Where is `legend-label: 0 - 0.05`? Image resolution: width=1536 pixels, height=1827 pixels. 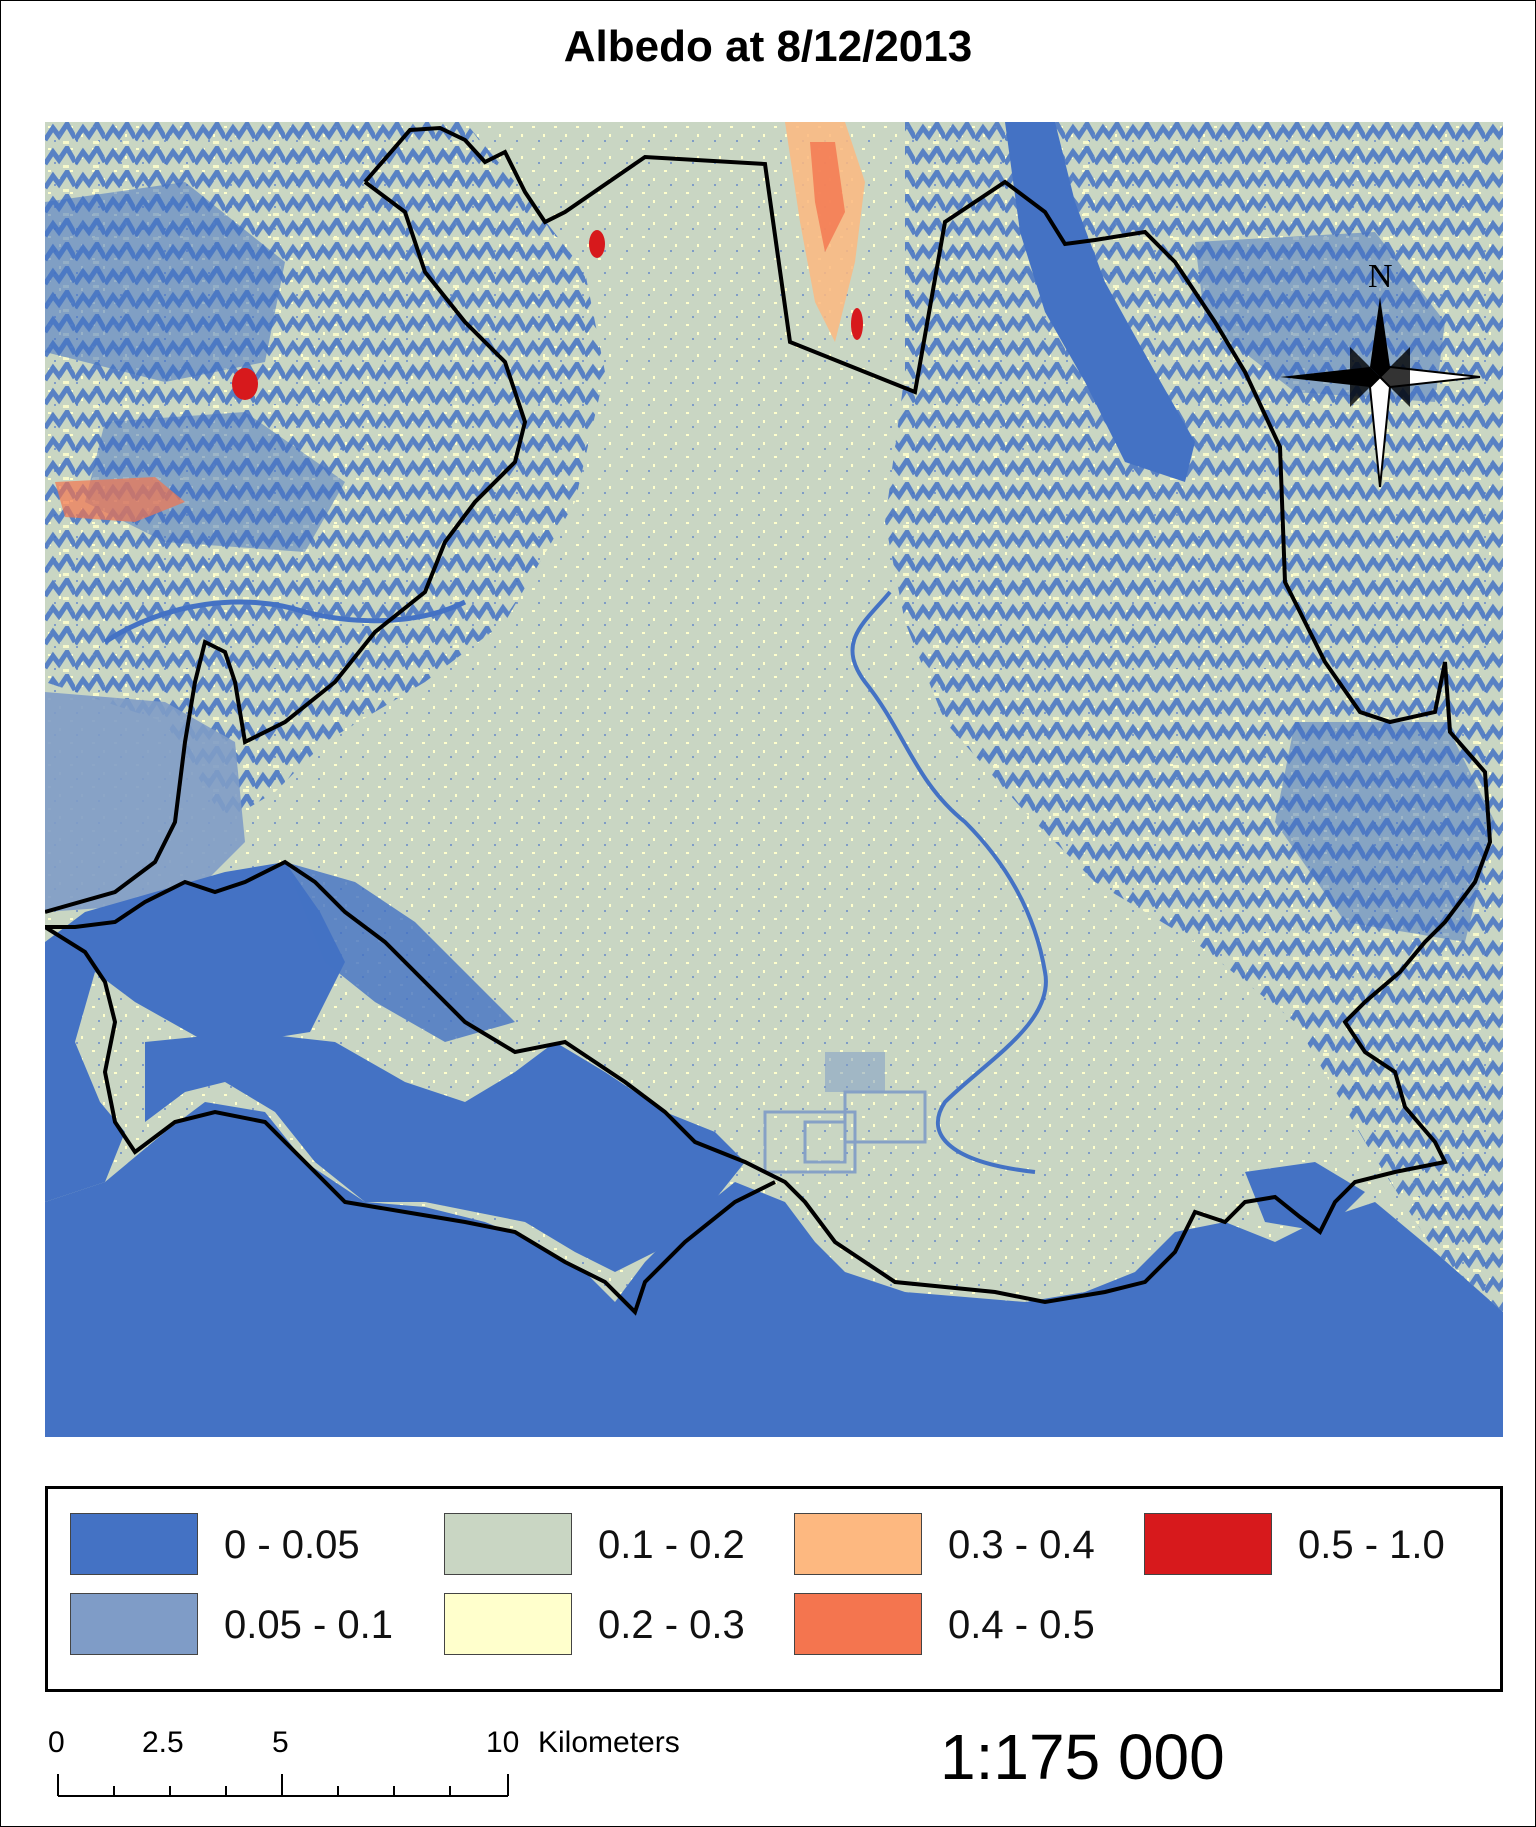
legend-label: 0 - 0.05 is located at coordinates (292, 1545).